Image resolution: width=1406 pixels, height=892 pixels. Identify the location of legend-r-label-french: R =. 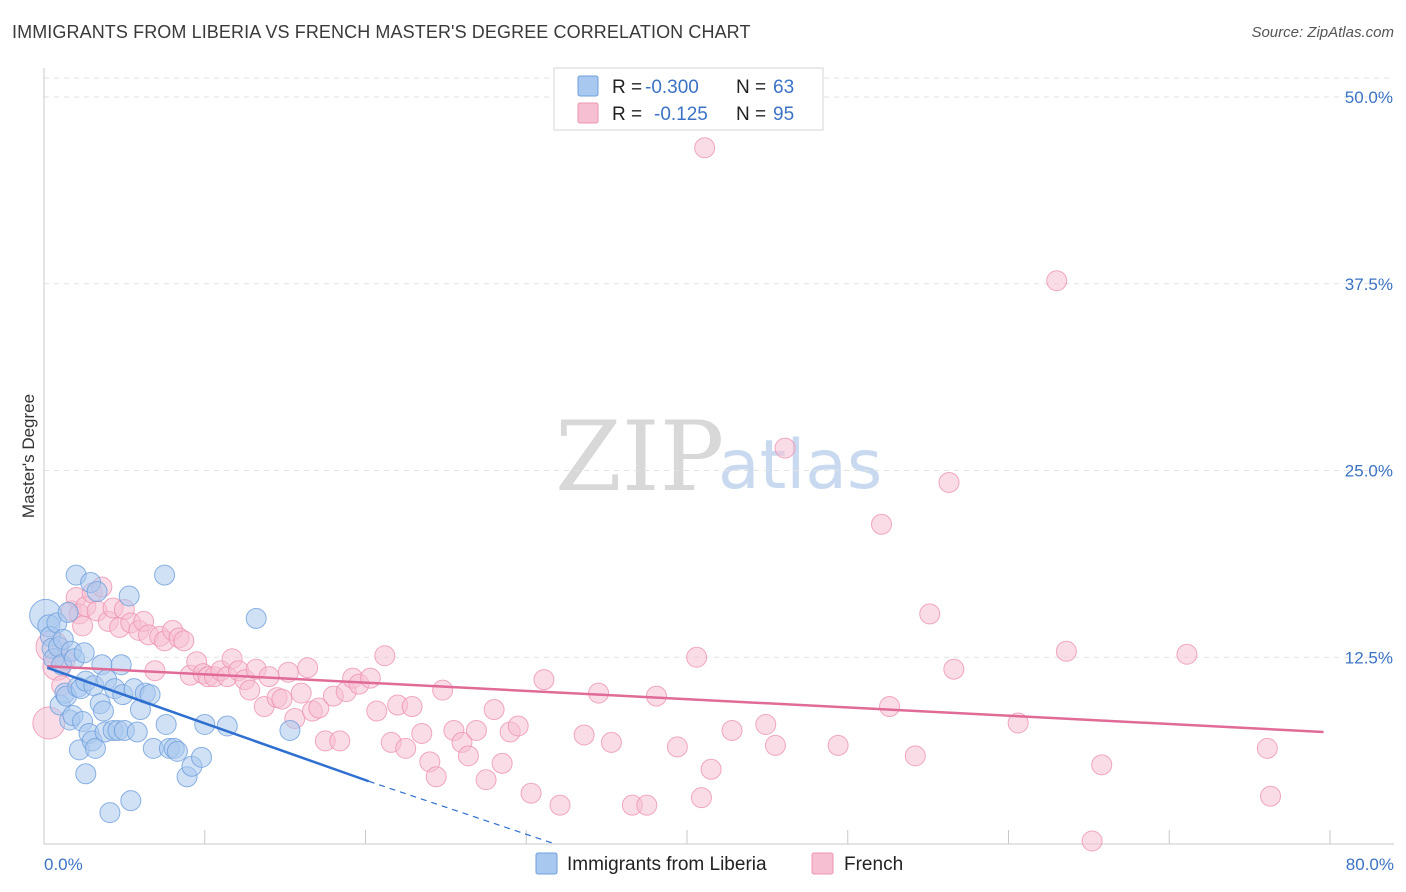
(627, 114).